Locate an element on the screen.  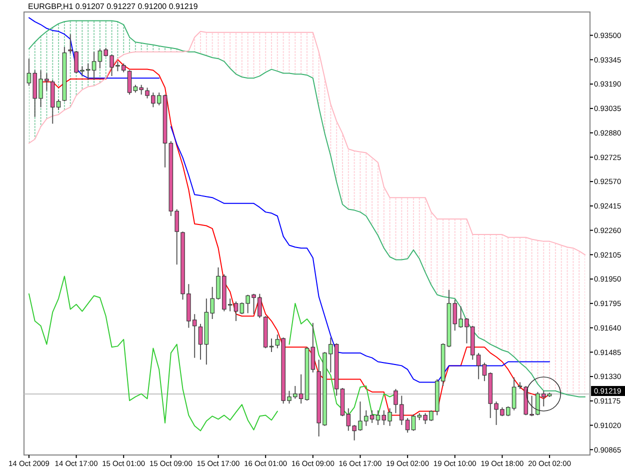
chart-title: EURGBP,H1 0.91207 0.91227 0.91200 0.91219 is located at coordinates (113, 6).